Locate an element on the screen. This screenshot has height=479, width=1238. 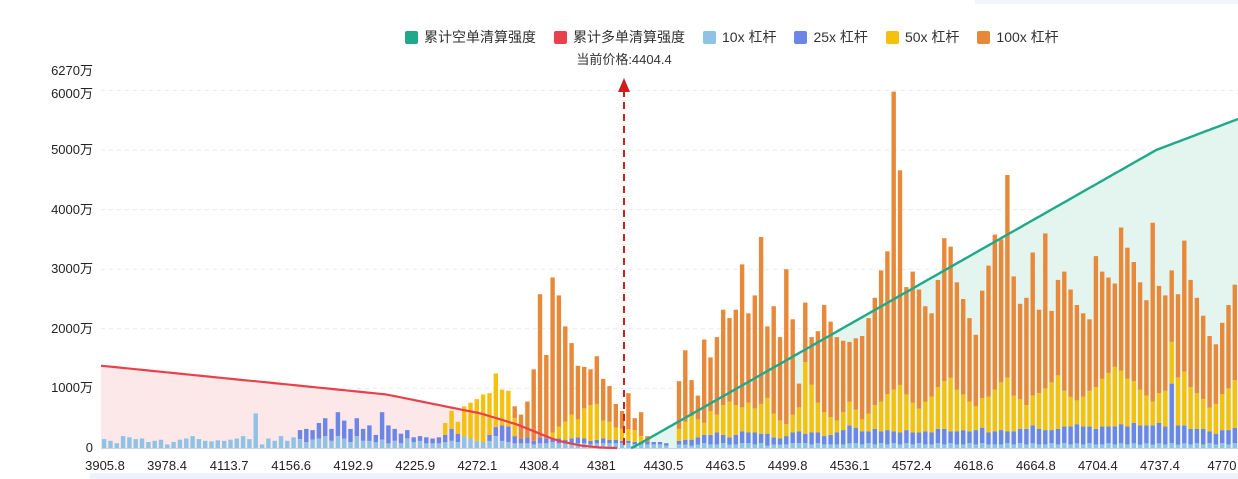
legend-item-cum-short: 累计空单清算强度 is located at coordinates (470, 37).